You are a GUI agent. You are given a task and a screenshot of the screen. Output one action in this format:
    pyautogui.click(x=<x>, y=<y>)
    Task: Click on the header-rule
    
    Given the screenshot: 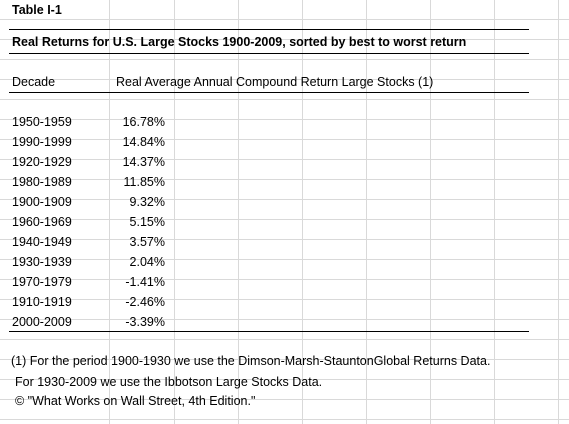 What is the action you would take?
    pyautogui.click(x=269, y=92)
    